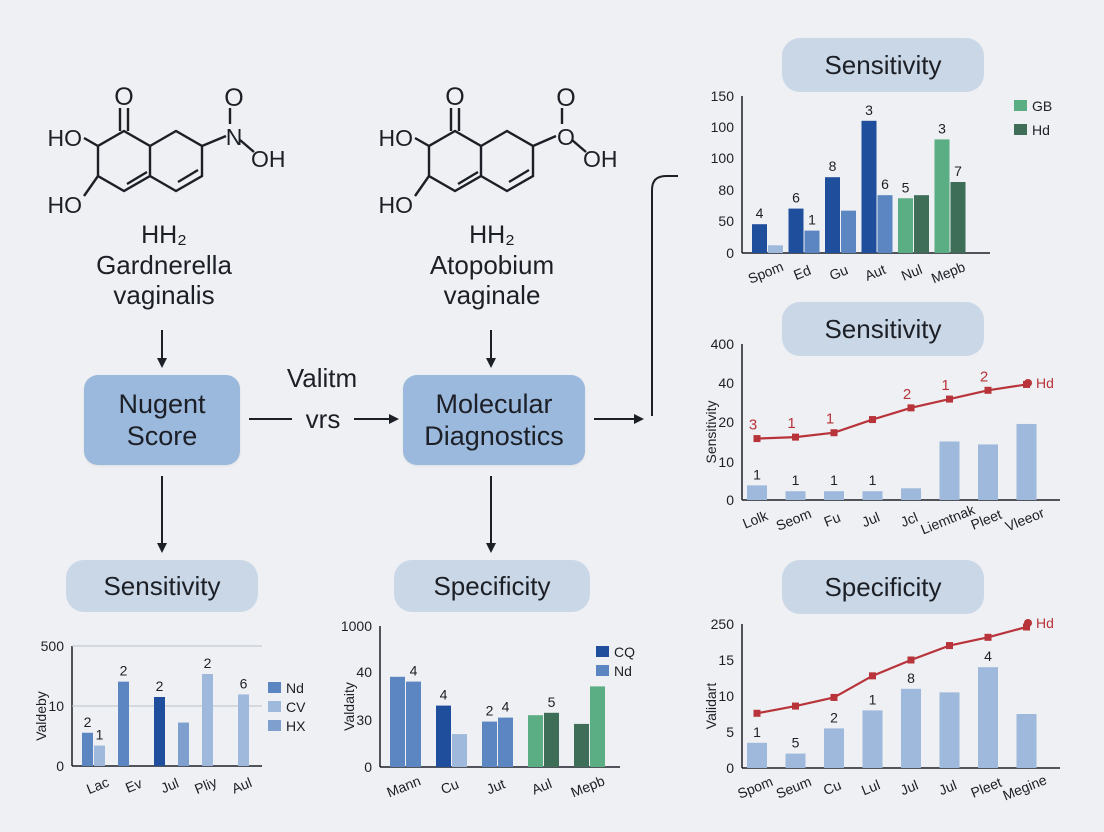 This screenshot has width=1104, height=832. Describe the element at coordinates (162, 586) in the screenshot. I see `pill-sensitivity-bottom-left: Sensitivity` at that location.